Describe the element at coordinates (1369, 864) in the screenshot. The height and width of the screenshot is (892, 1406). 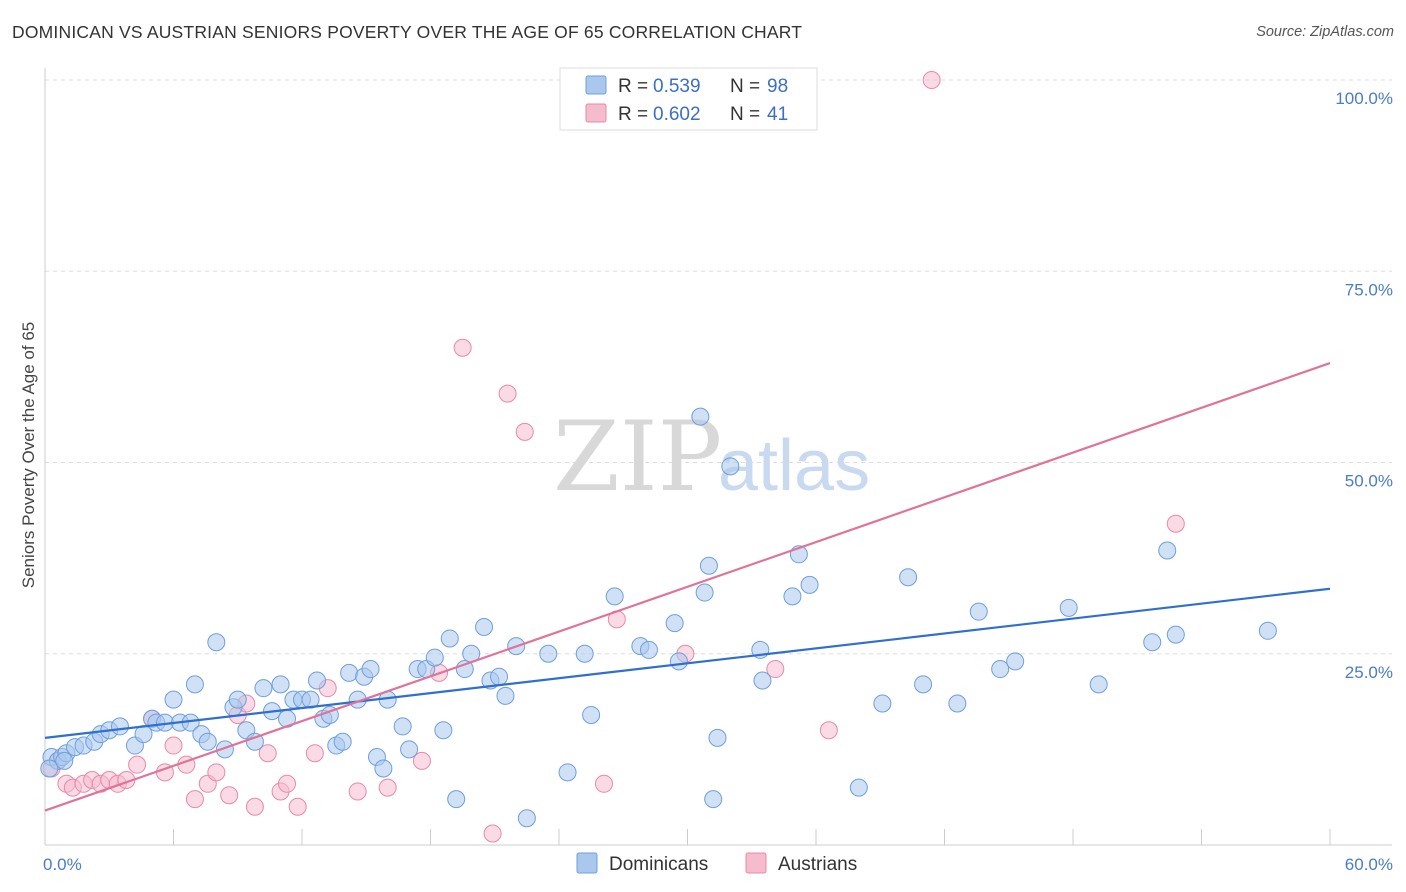
I see `x-tick-label-max: 60.0%` at that location.